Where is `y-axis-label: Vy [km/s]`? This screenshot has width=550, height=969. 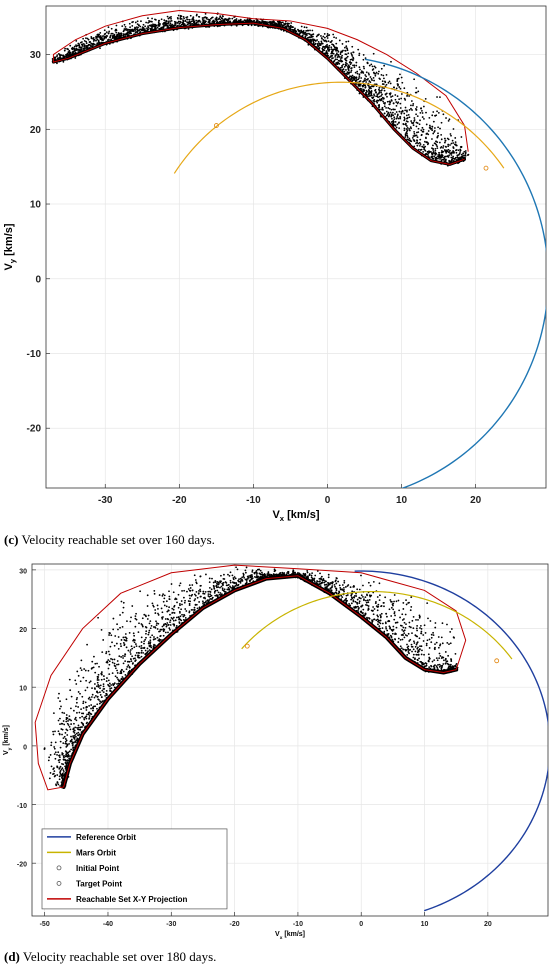 y-axis-label: Vy [km/s] is located at coordinates (8, 740).